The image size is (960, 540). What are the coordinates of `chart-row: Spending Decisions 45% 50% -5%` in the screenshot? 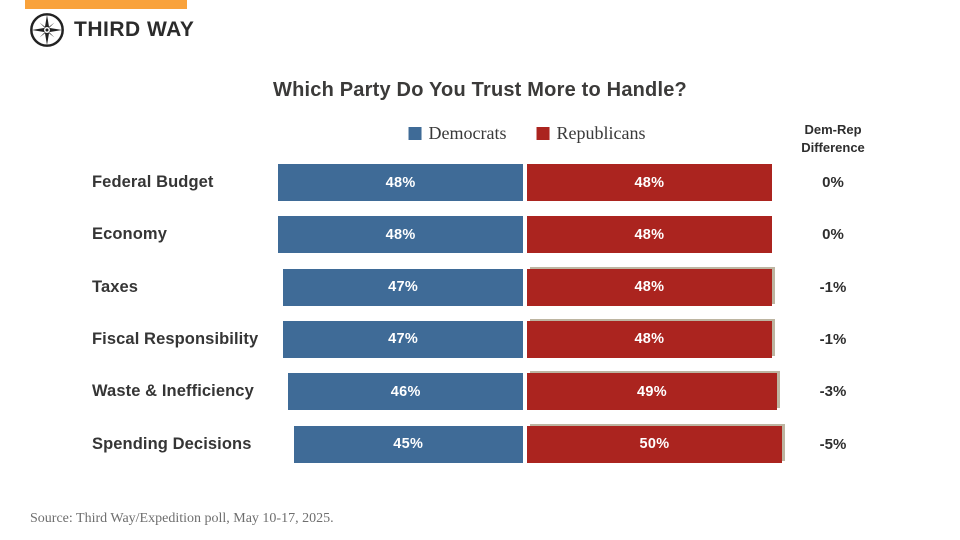 It's located at (480, 444).